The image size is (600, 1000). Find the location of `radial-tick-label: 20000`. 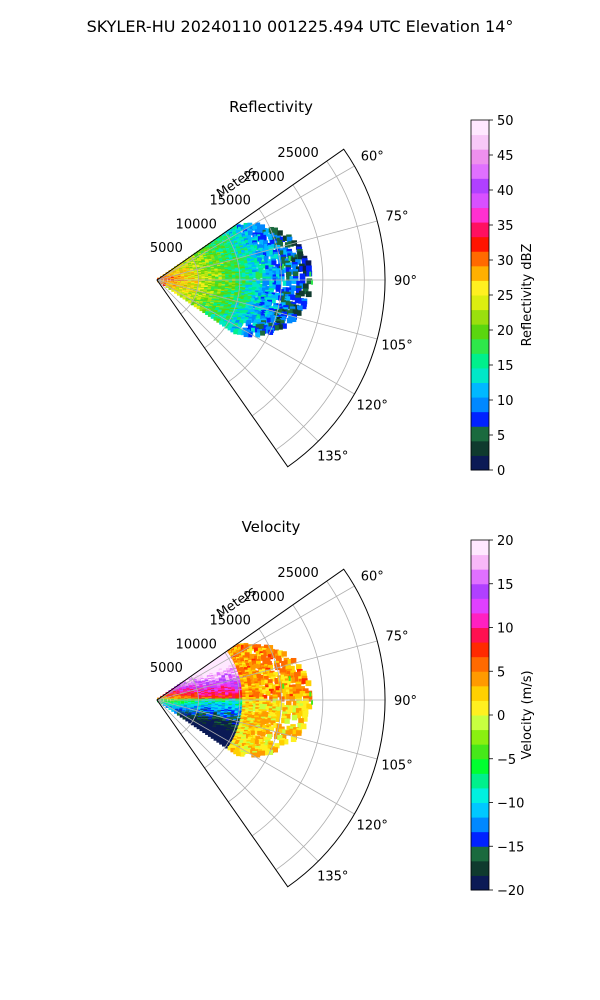

radial-tick-label: 20000 is located at coordinates (263, 177).